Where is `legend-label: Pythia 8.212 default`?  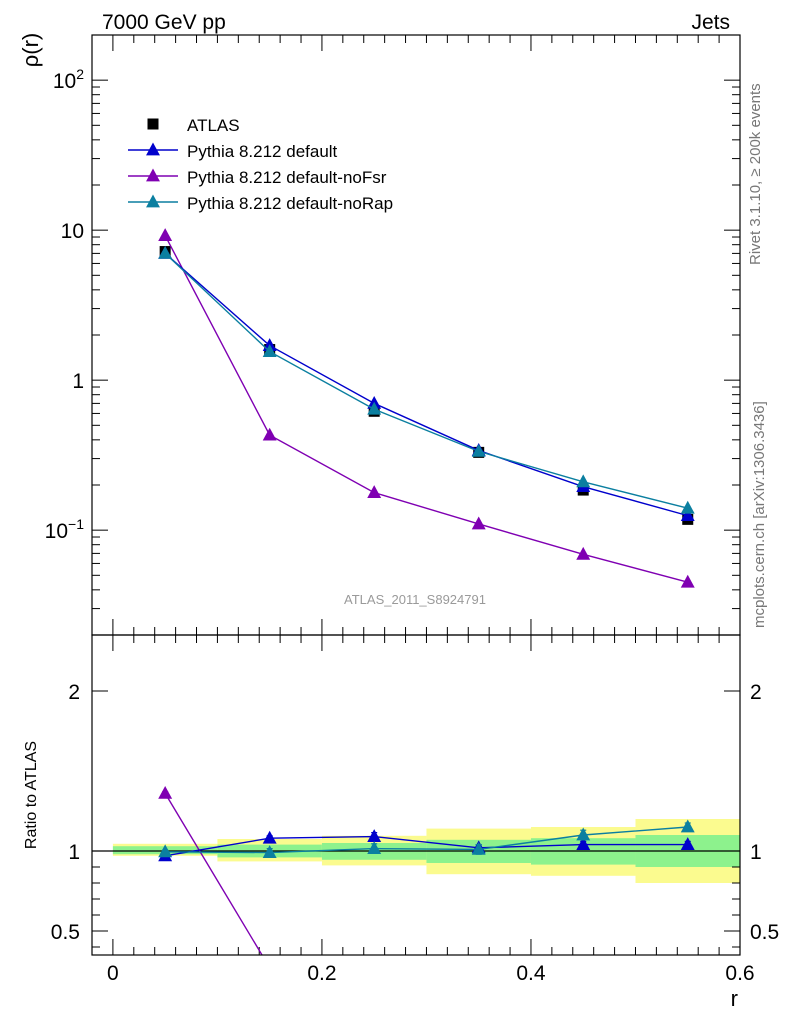
legend-label: Pythia 8.212 default is located at coordinates (262, 151).